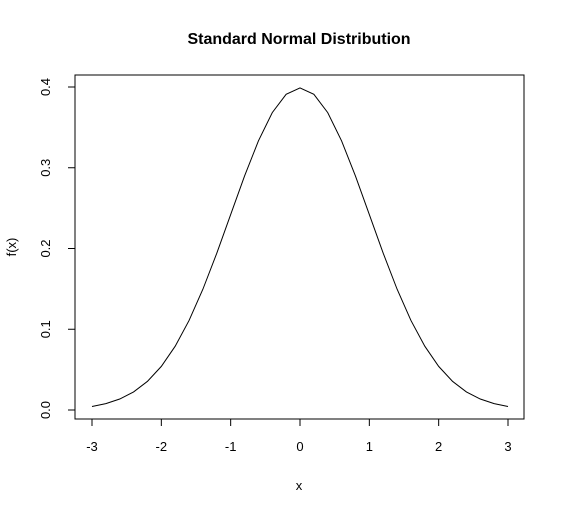  Describe the element at coordinates (438, 446) in the screenshot. I see `x-tick-label: 2` at that location.